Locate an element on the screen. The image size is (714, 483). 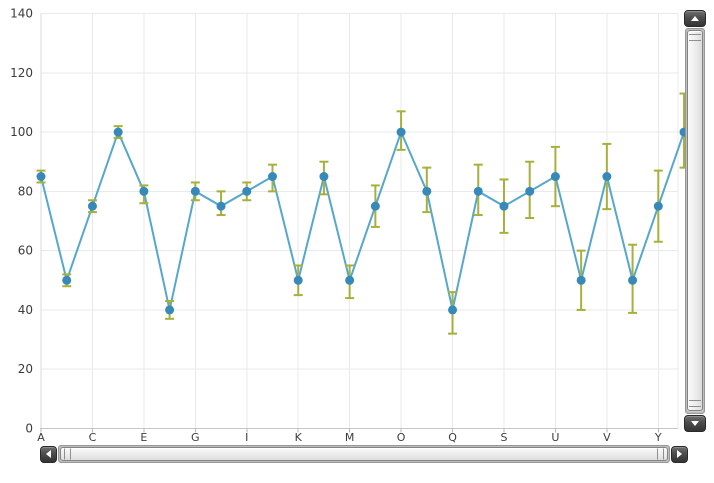
scroll-right-button is located at coordinates (679, 454).